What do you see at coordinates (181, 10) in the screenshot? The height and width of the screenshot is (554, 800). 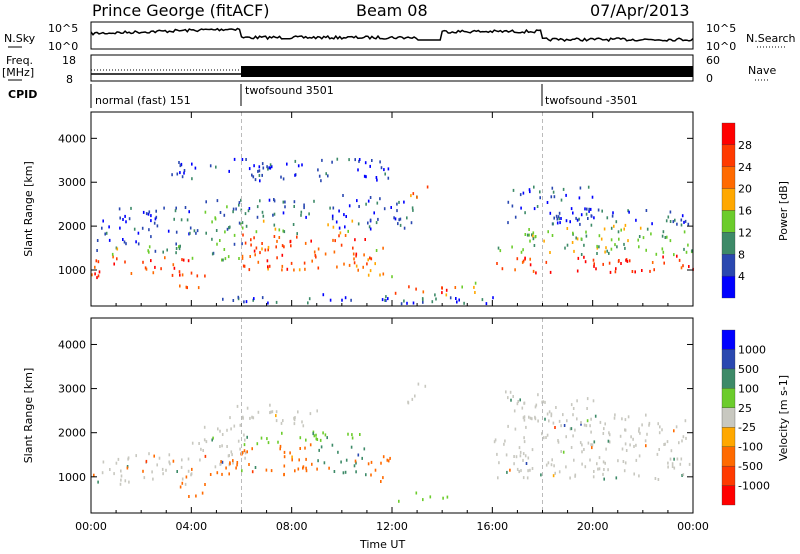 I see `station-title: Prince George (fitACF)` at bounding box center [181, 10].